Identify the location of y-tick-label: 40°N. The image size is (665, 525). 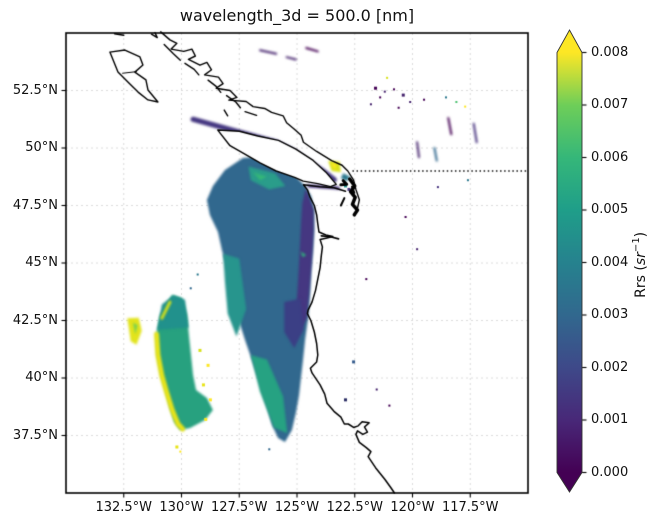
(41, 377).